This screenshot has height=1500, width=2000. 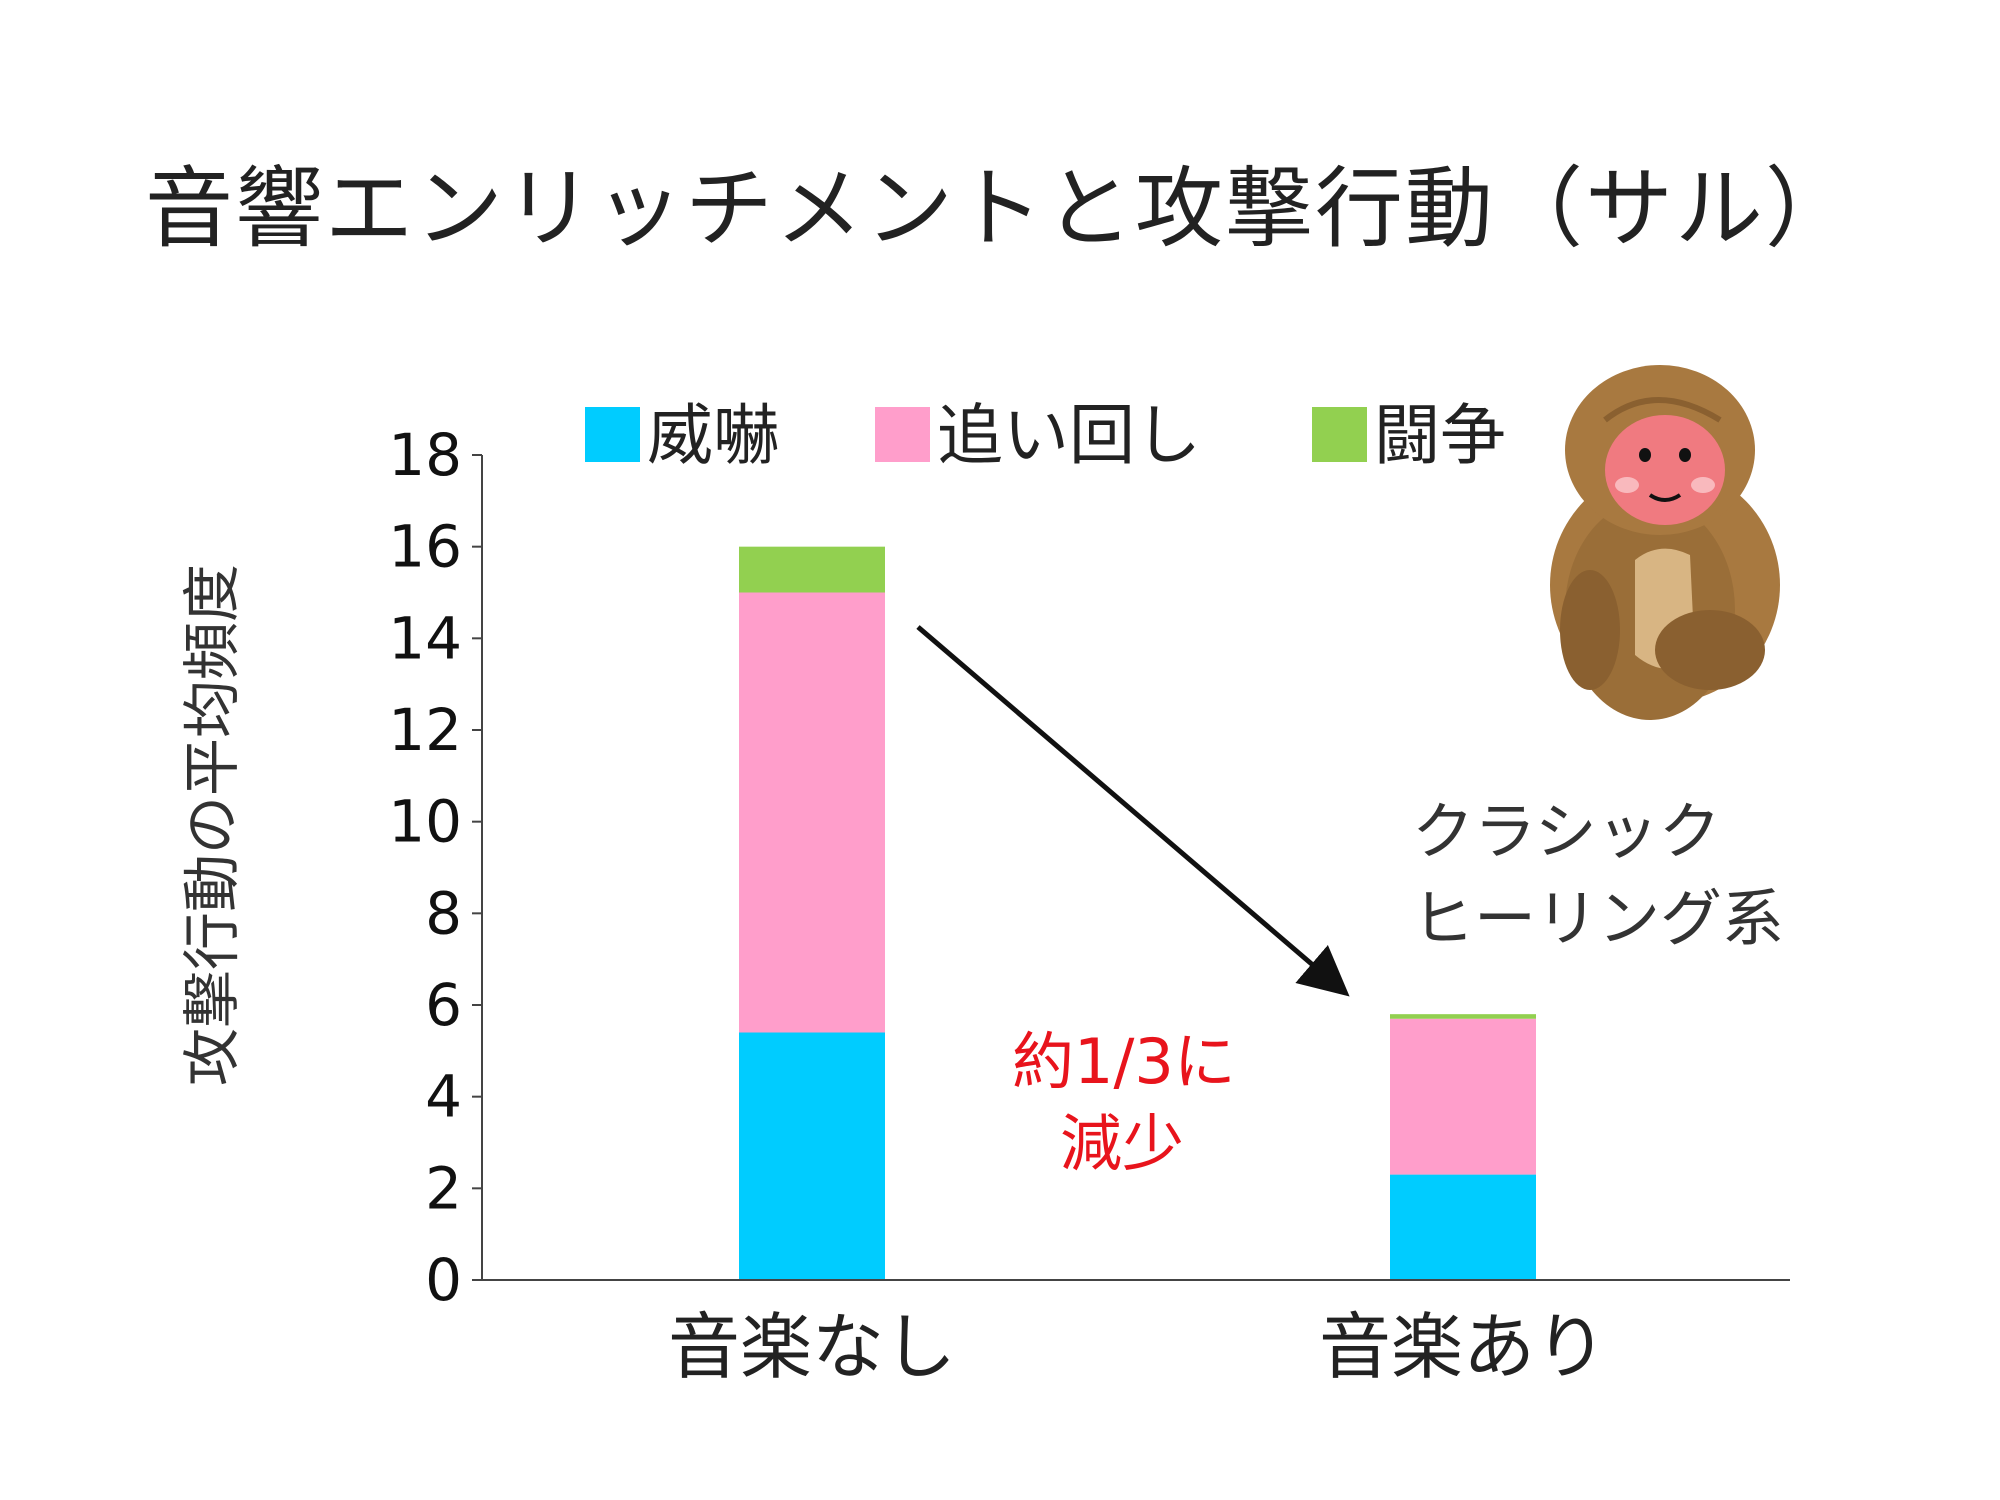 What do you see at coordinates (1463, 1347) in the screenshot?
I see `x-category-label: 音楽あり` at bounding box center [1463, 1347].